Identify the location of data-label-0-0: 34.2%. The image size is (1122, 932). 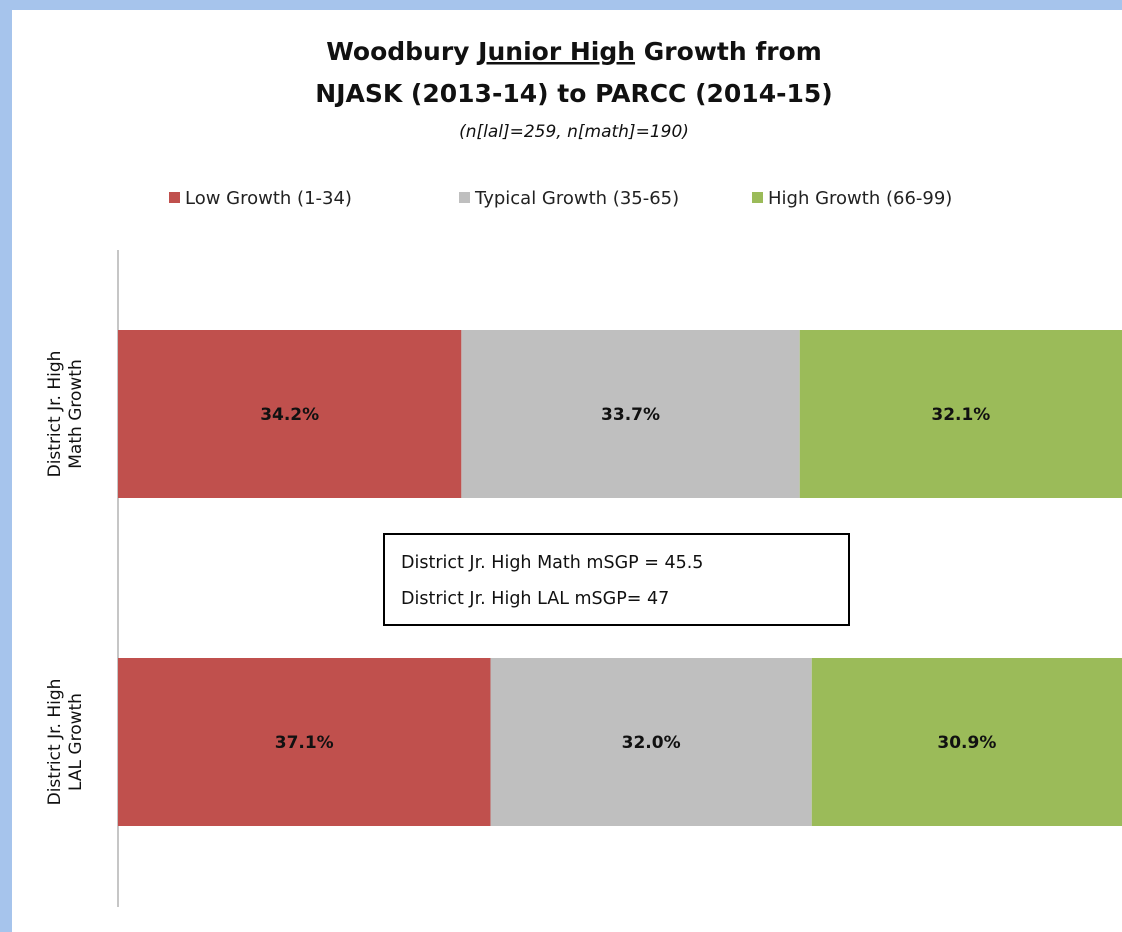
(289, 415).